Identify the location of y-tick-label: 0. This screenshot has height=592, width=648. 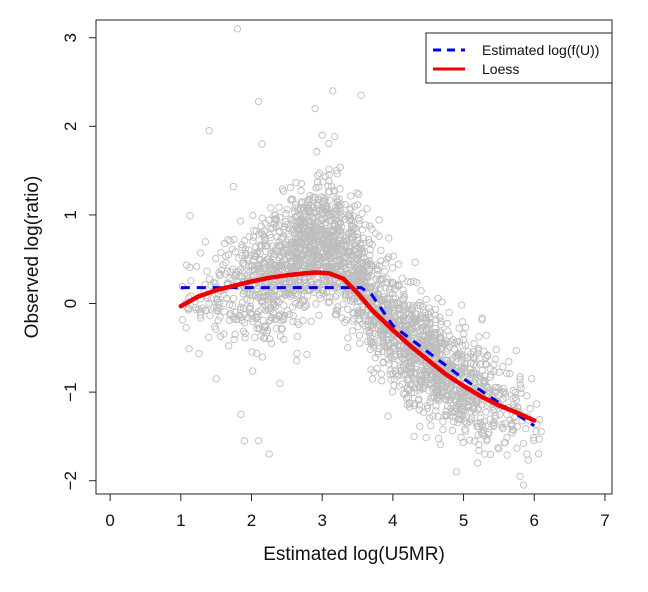
(70, 303).